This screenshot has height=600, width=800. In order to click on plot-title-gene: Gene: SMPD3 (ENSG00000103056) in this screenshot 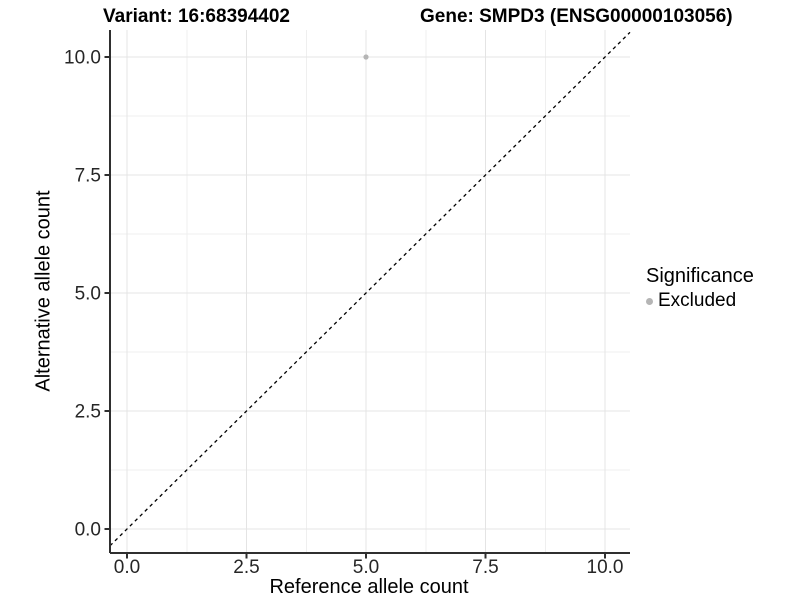, I will do `click(576, 16)`.